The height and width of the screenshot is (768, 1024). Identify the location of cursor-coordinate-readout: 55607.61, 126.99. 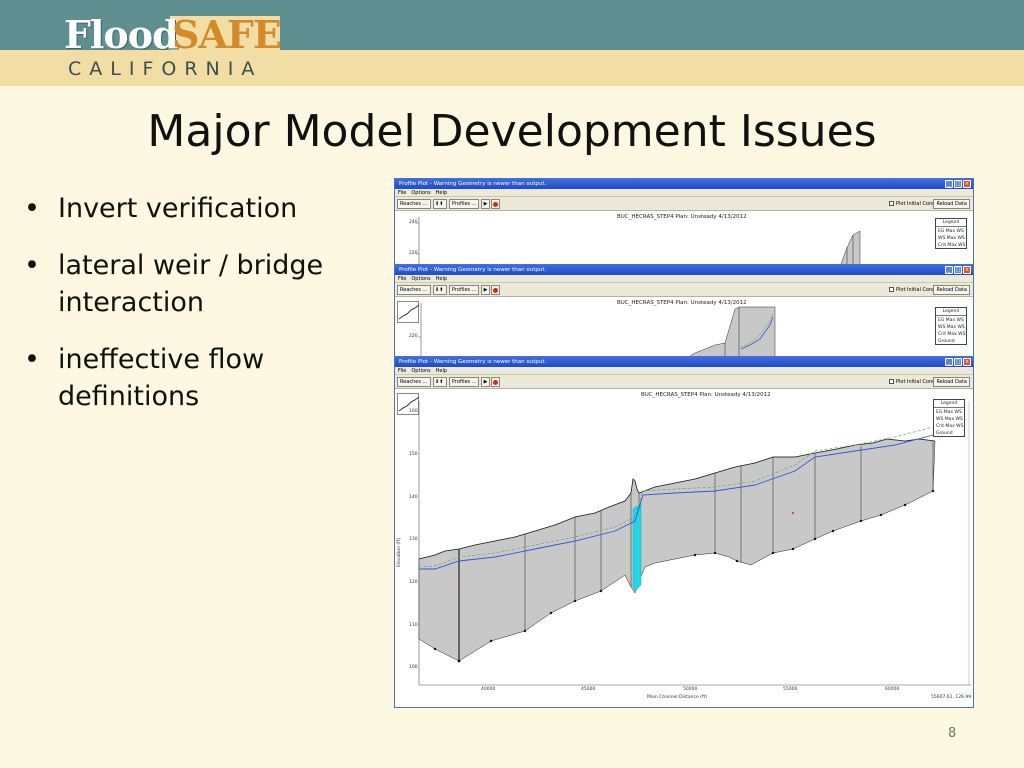
(951, 697).